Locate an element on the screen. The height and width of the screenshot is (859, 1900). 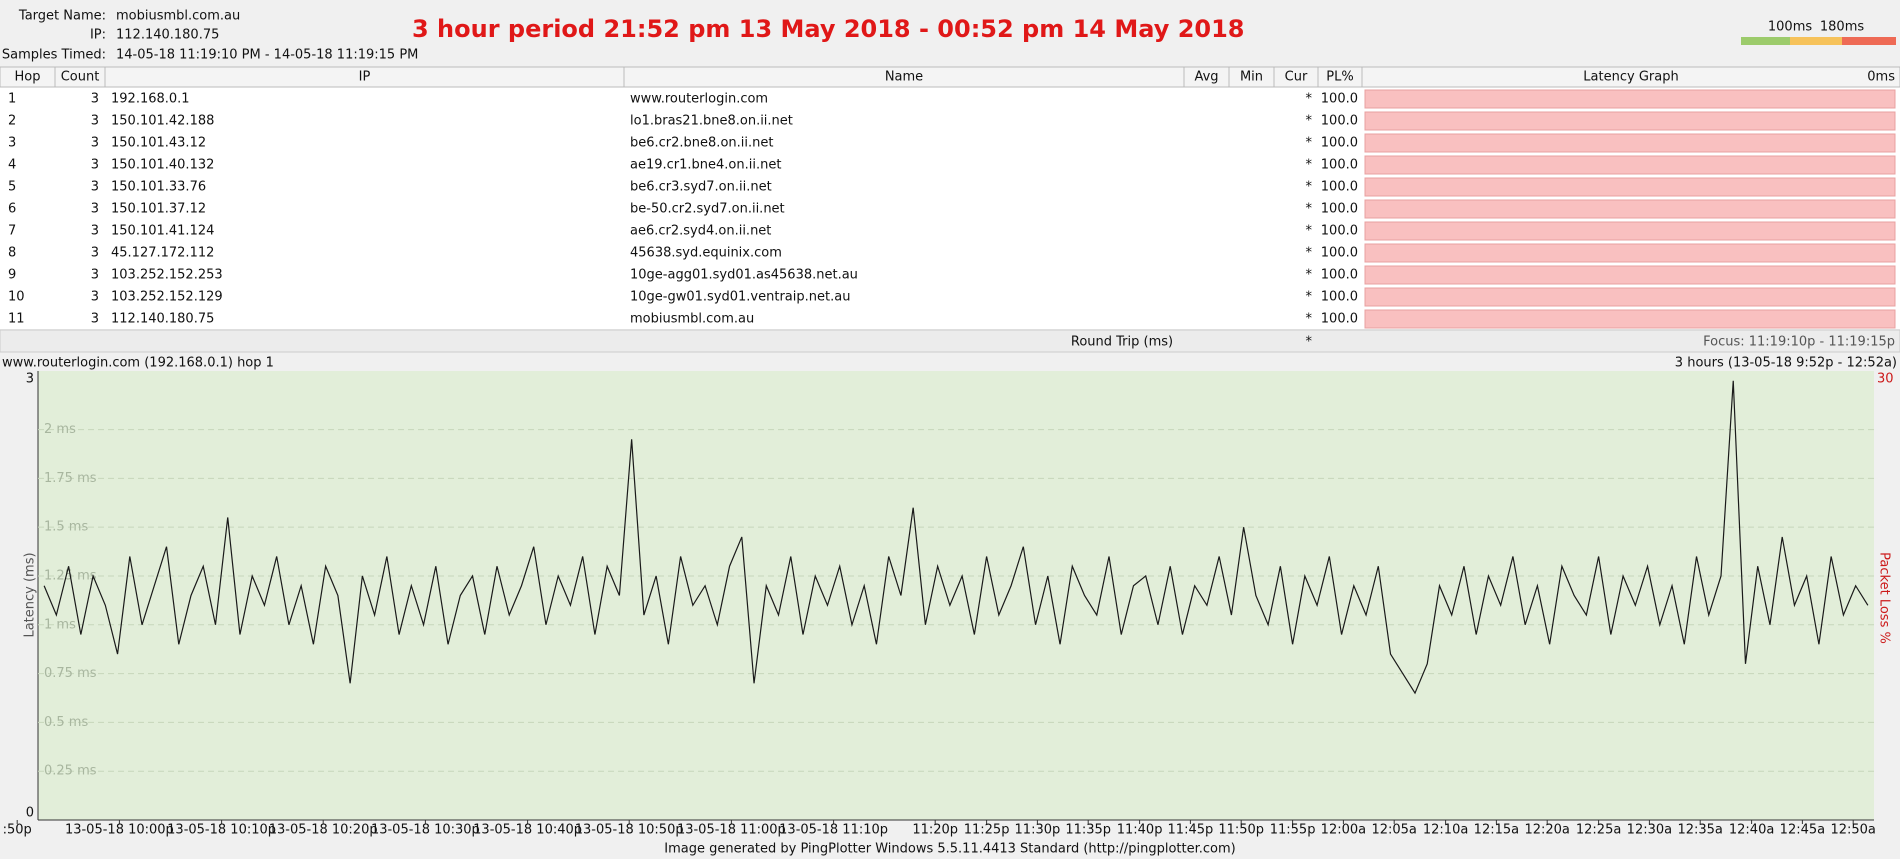
ip: 150.101.41.124 is located at coordinates (162, 231).